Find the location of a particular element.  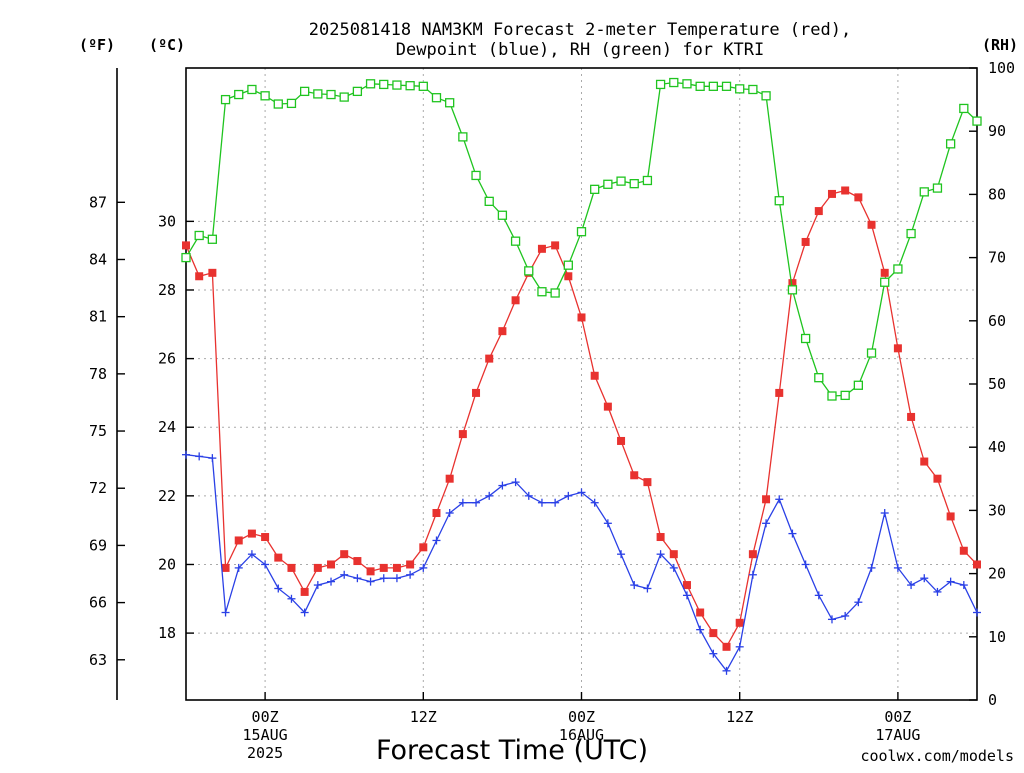

fahrenheit-tick-label: 87 is located at coordinates (98, 202).